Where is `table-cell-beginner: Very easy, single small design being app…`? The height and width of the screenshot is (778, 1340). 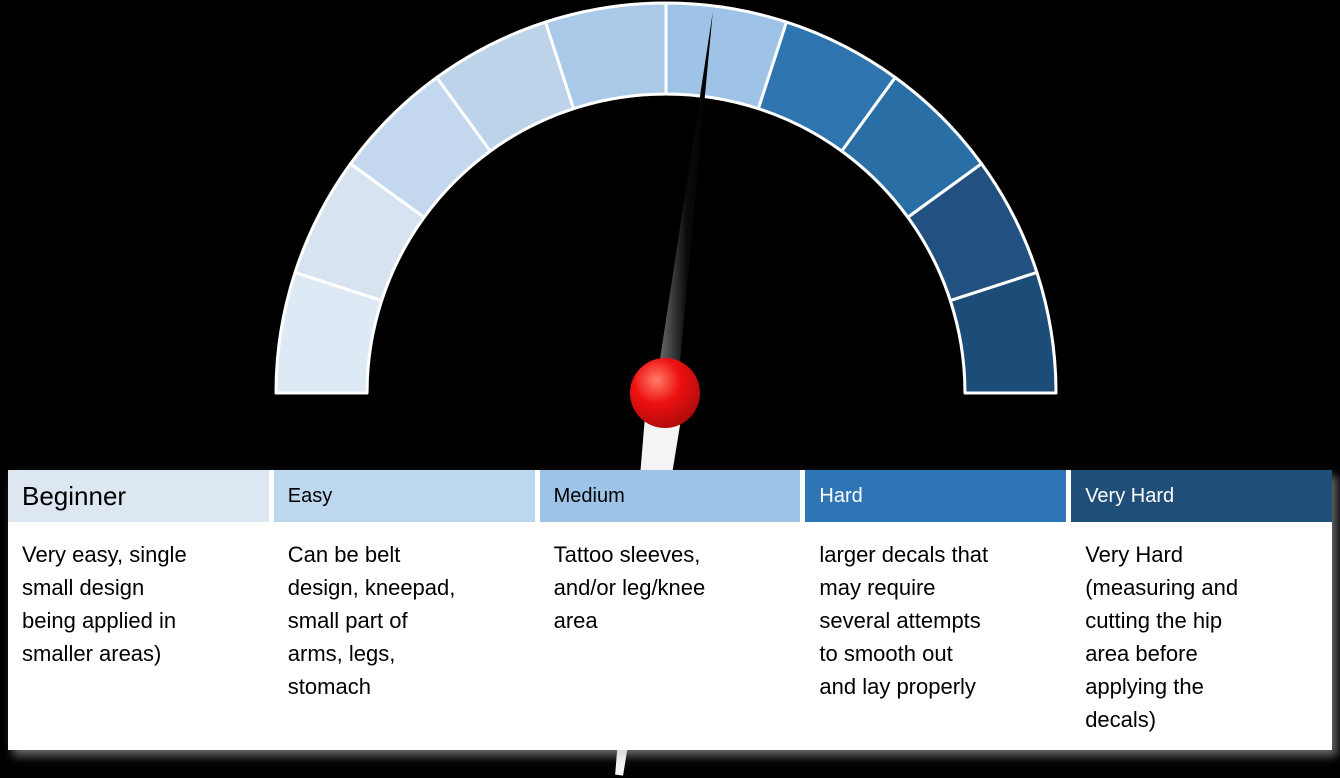
table-cell-beginner: Very easy, single small design being app… is located at coordinates (104, 604).